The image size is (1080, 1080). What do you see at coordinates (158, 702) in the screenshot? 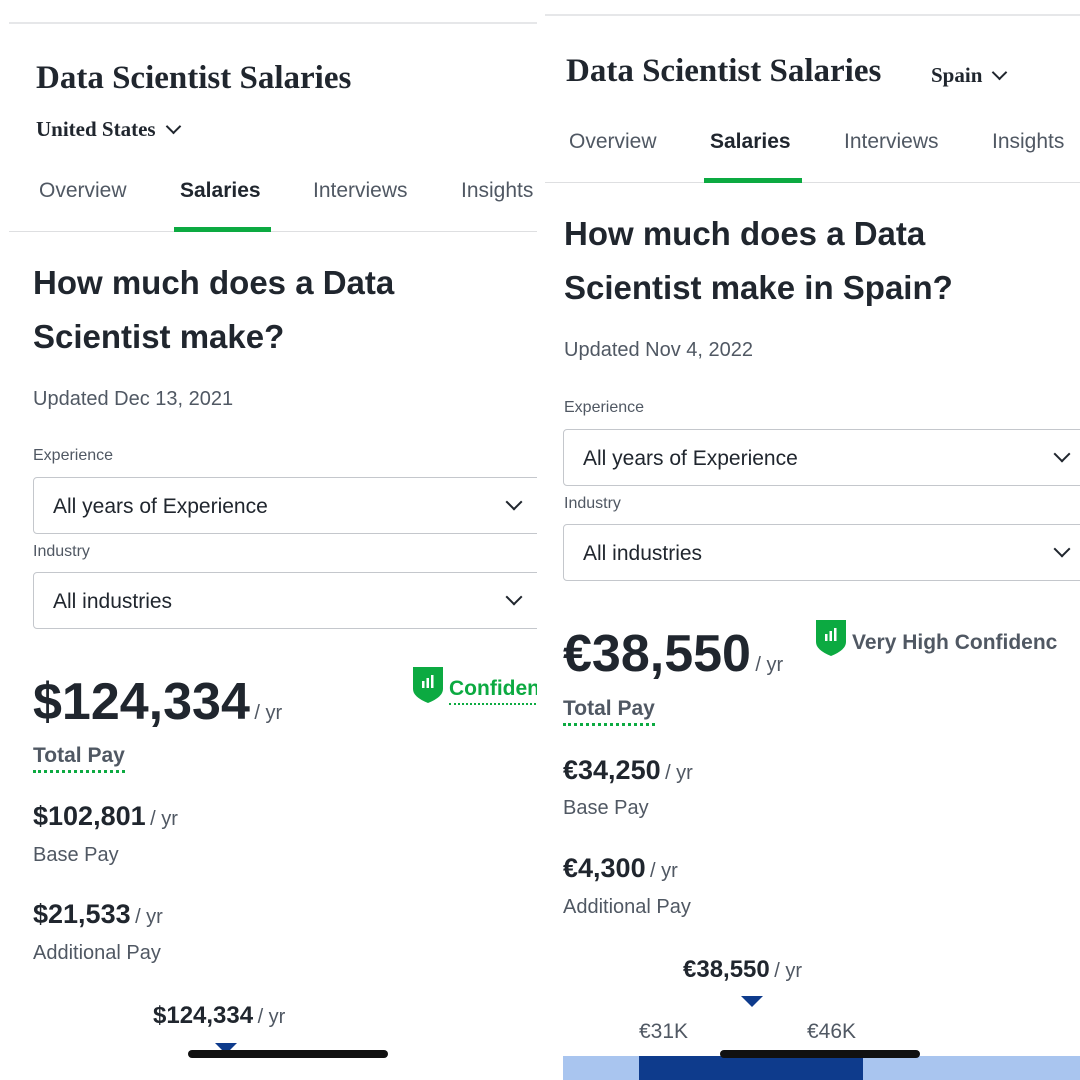
I see `total-pay-amount: $124,334 / yr` at bounding box center [158, 702].